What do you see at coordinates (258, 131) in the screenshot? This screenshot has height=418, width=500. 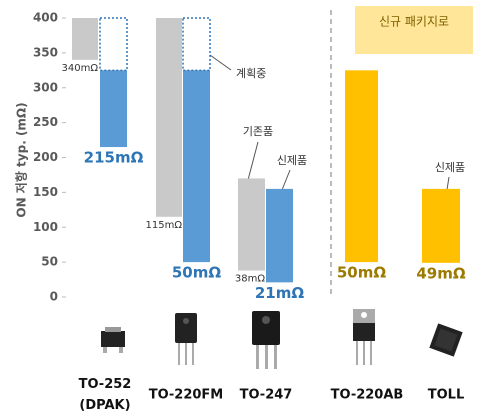 I see `annotation: 기존품` at bounding box center [258, 131].